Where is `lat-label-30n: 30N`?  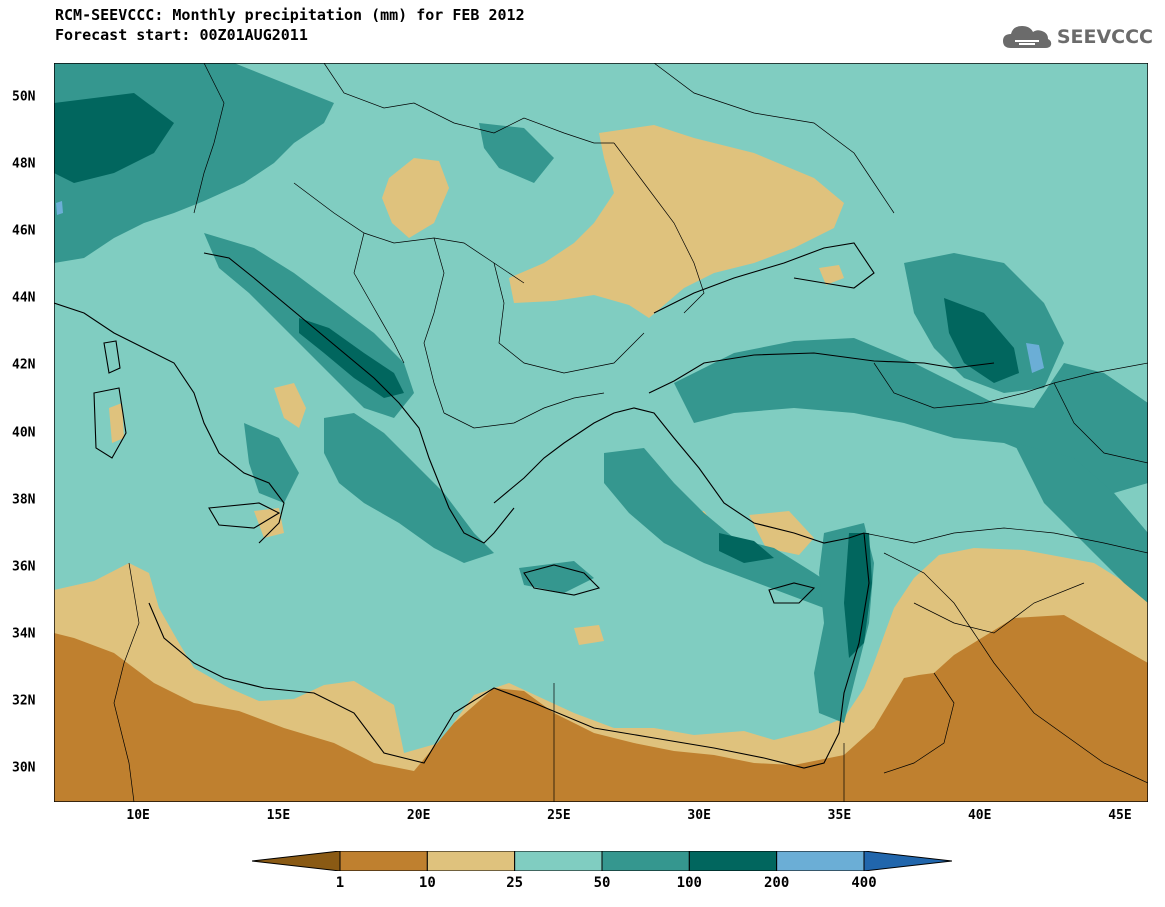 lat-label-30n: 30N is located at coordinates (24, 768).